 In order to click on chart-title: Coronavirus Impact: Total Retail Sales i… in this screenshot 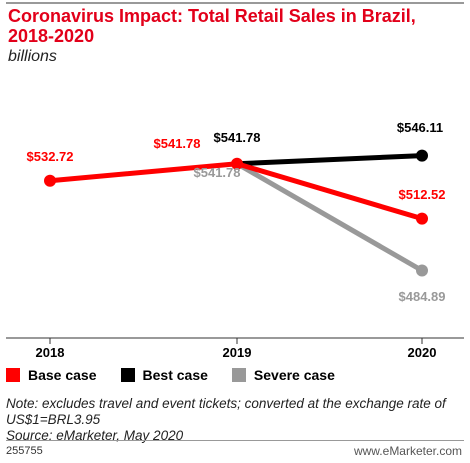, I will do `click(212, 26)`.